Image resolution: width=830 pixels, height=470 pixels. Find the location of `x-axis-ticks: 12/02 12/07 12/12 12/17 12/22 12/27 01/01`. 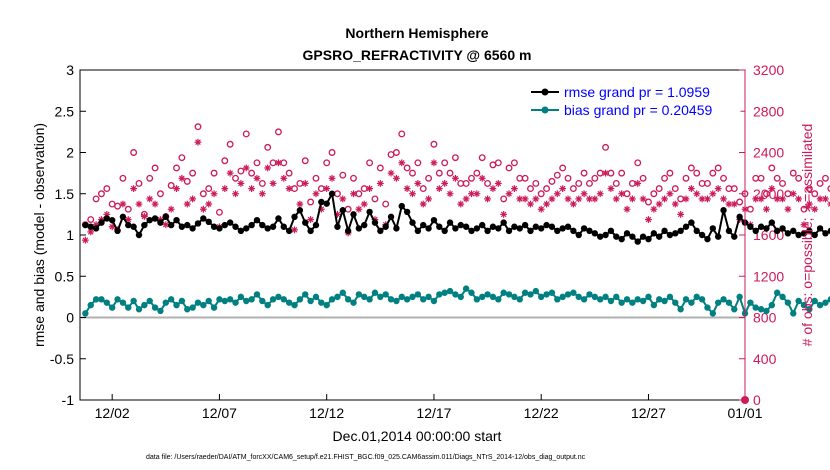

x-axis-ticks: 12/02 12/07 12/12 12/17 12/22 12/27 01/01 is located at coordinates (429, 407).